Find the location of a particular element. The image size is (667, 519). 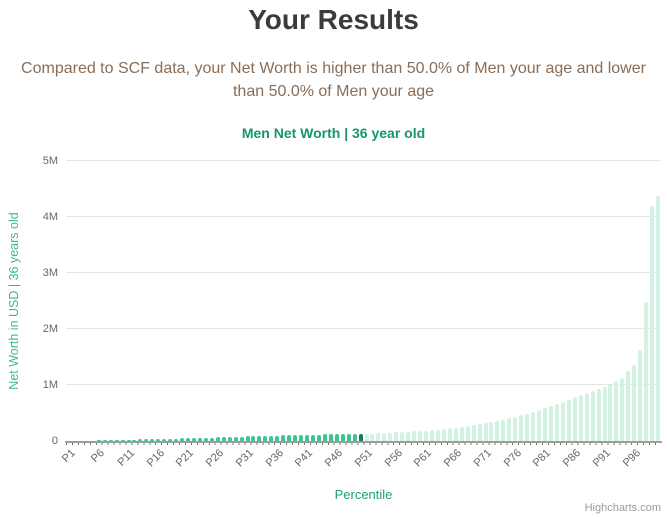

bar-p31 is located at coordinates (247, 438).